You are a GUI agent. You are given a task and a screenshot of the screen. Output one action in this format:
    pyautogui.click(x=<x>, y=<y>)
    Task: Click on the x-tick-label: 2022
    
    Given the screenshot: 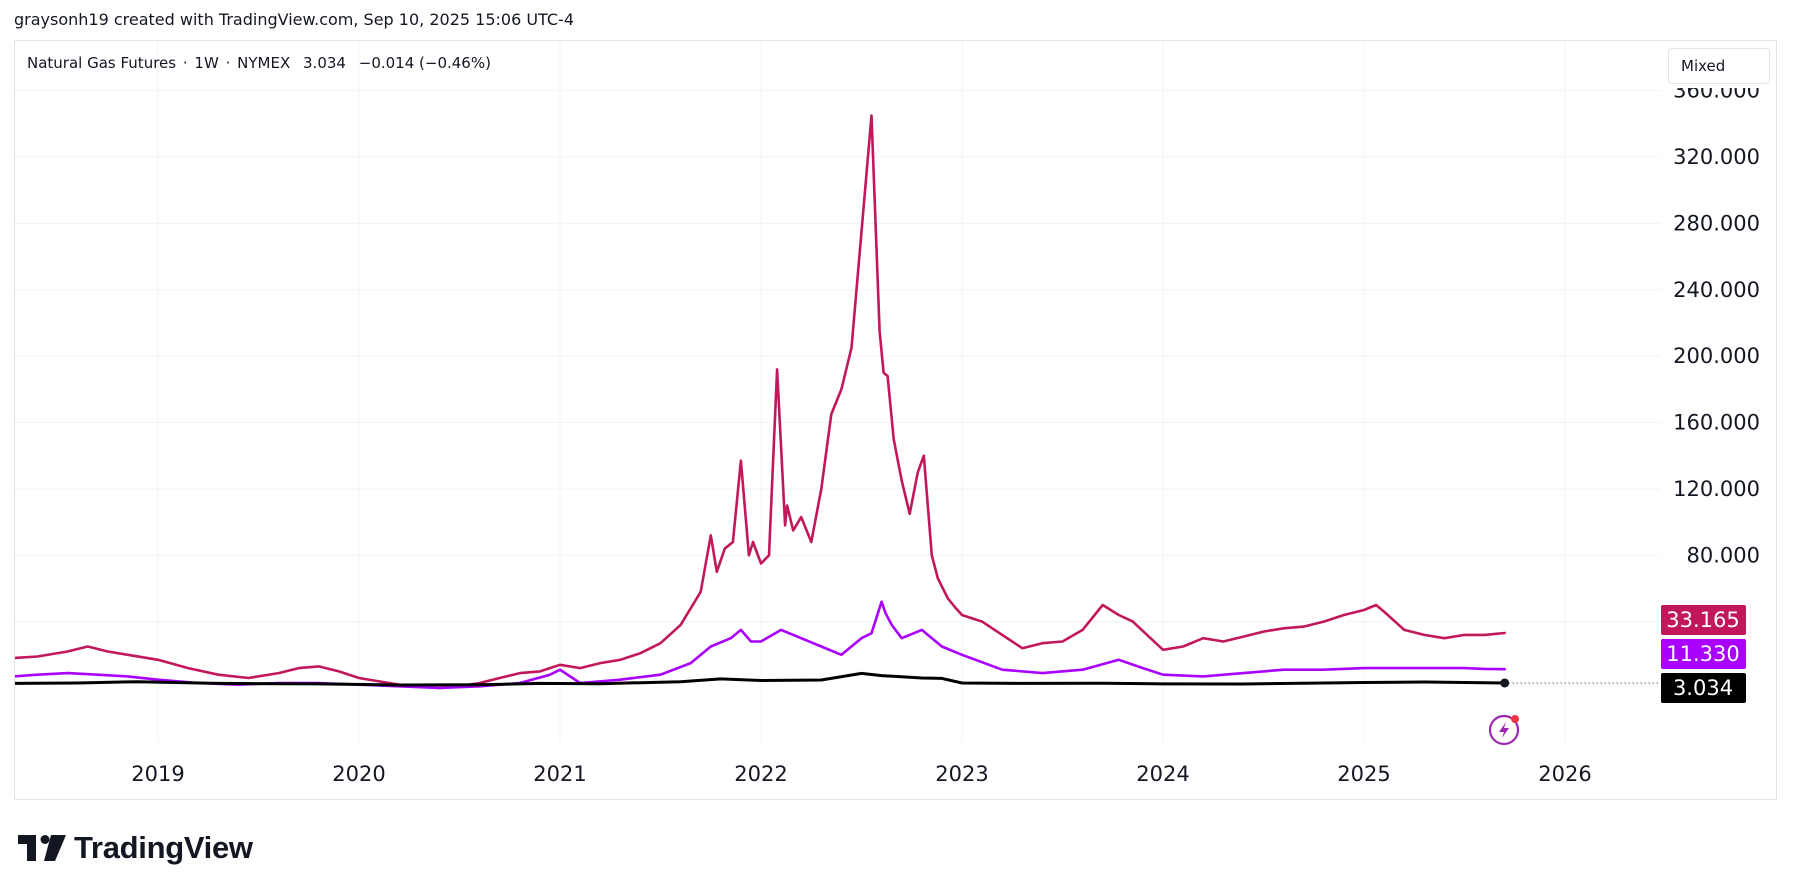 What is the action you would take?
    pyautogui.click(x=760, y=774)
    